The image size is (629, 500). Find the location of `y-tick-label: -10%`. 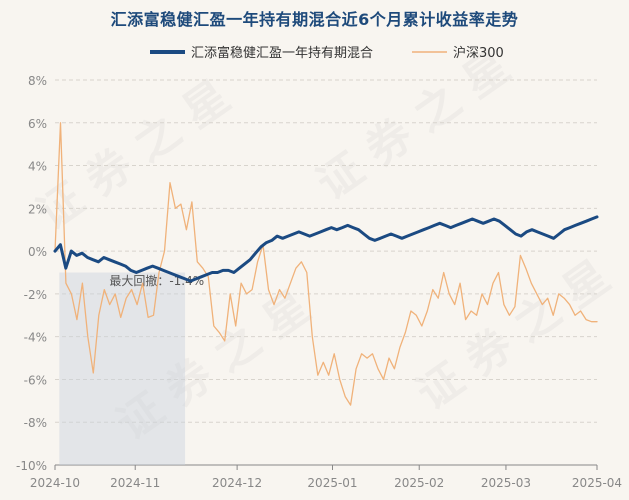

y-tick-label: -10% is located at coordinates (31, 466).